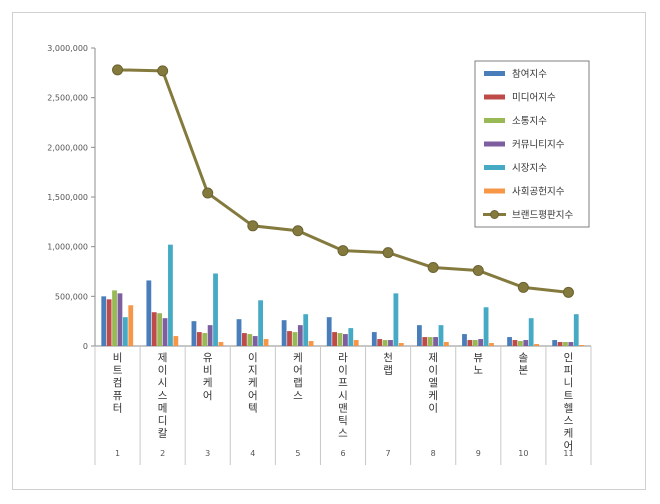  Describe the element at coordinates (494, 214) in the screenshot. I see `legend-line-marker` at that location.